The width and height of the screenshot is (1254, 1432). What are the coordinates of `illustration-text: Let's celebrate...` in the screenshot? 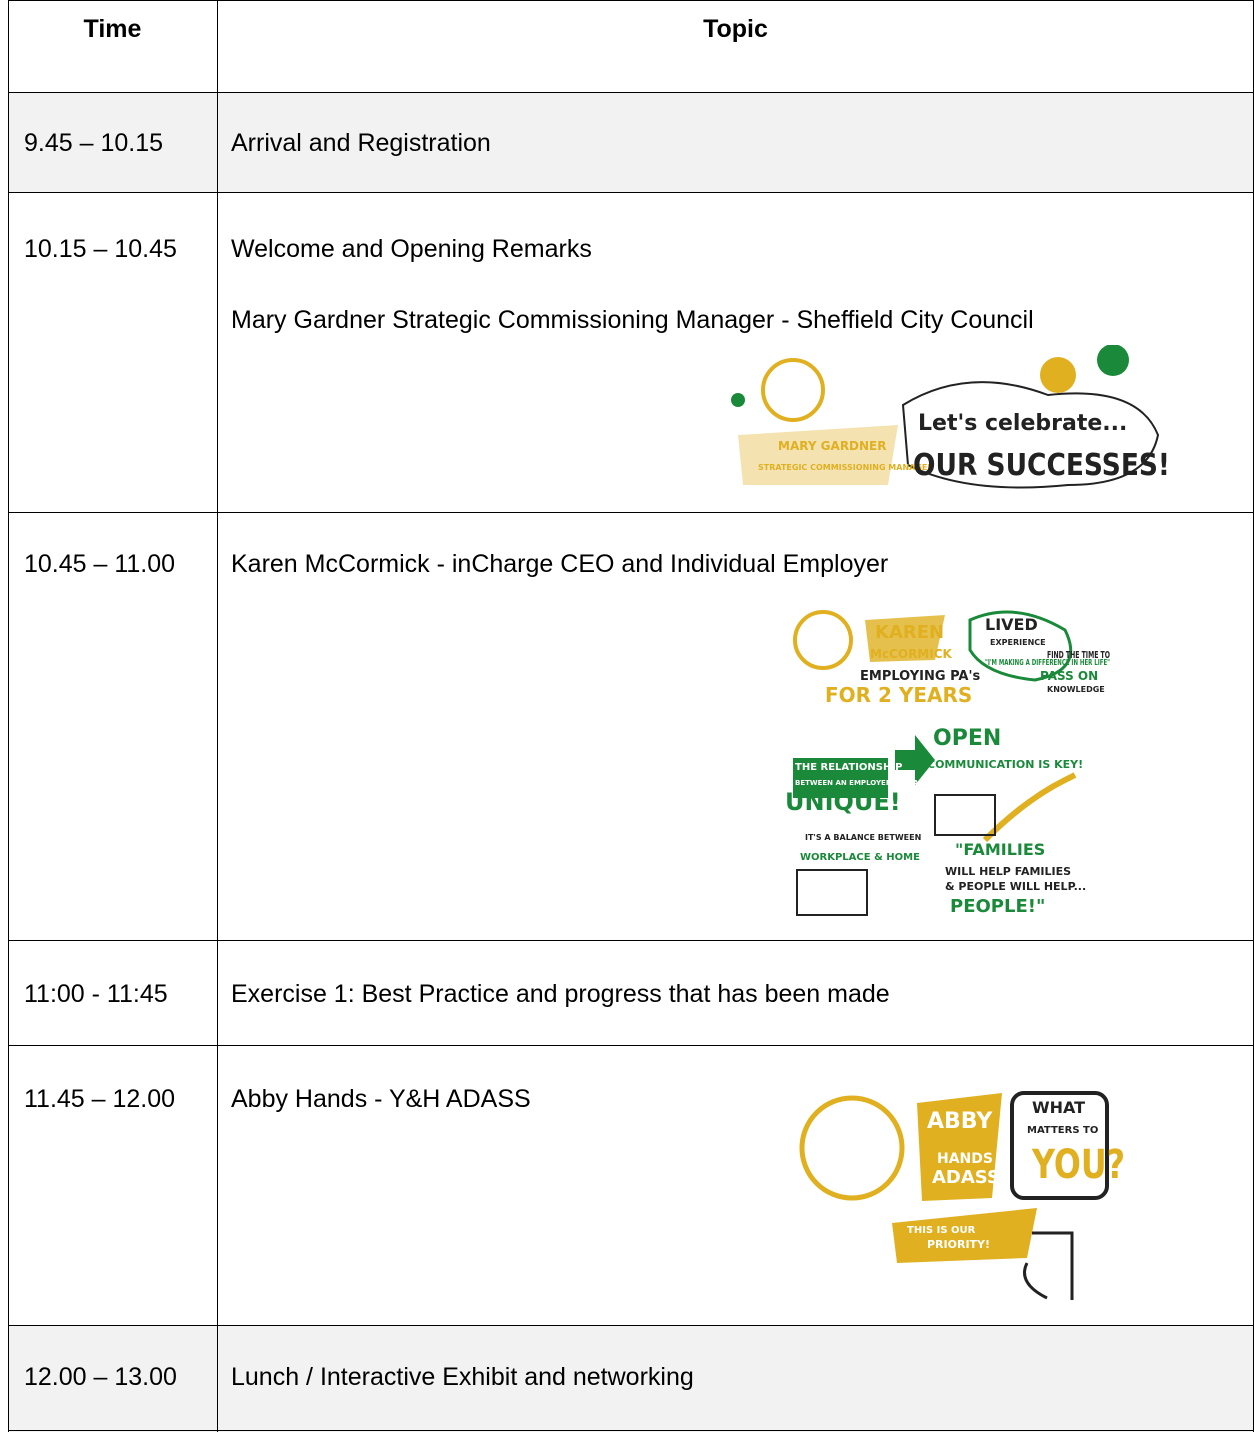 It's located at (1022, 423).